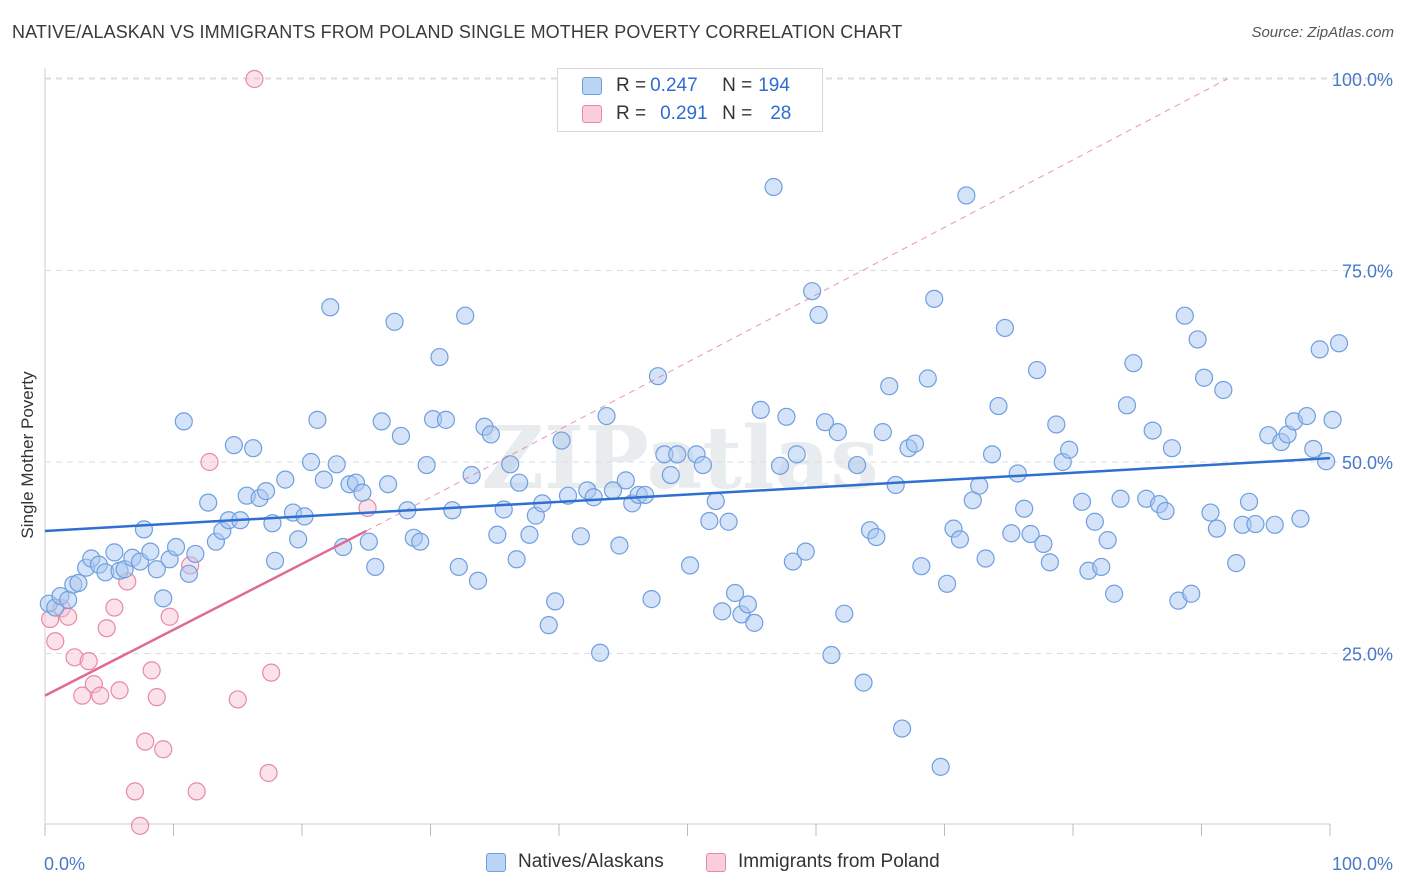 This screenshot has width=1406, height=892. Describe the element at coordinates (496, 862) in the screenshot. I see `blue-swatch` at that location.